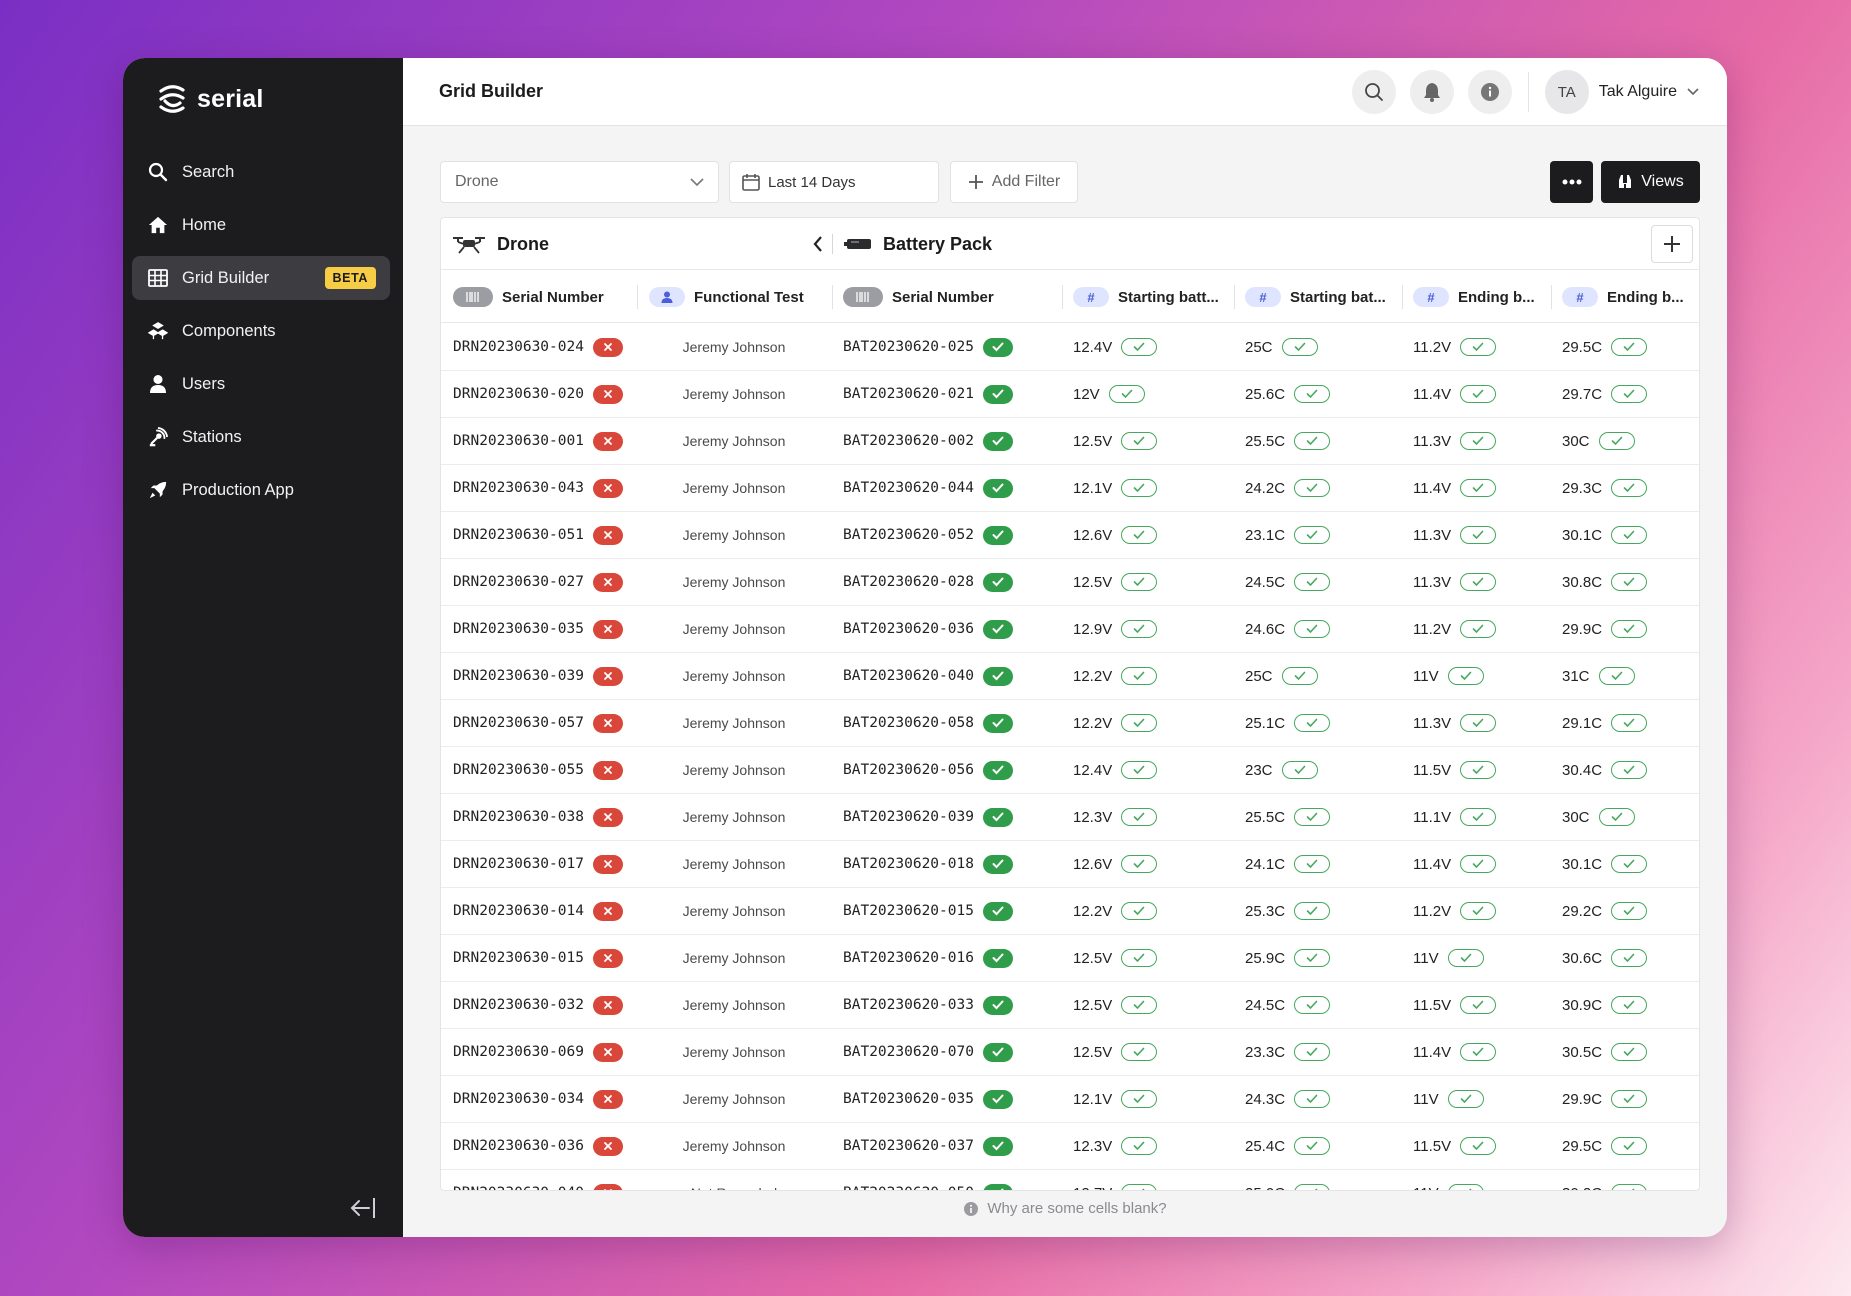 Image resolution: width=1851 pixels, height=1296 pixels. I want to click on table-cell: DRN20230630-057, so click(538, 723).